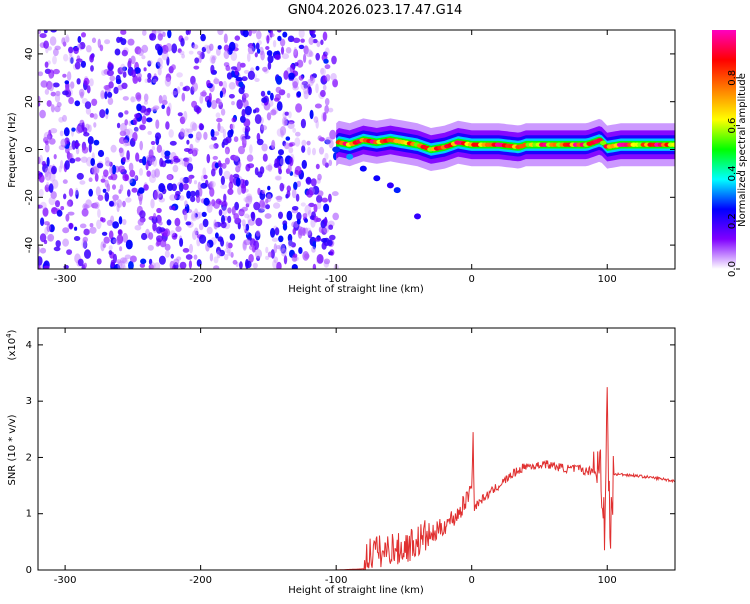  I want to click on colorbar-tick-label: 0.6, so click(732, 126).